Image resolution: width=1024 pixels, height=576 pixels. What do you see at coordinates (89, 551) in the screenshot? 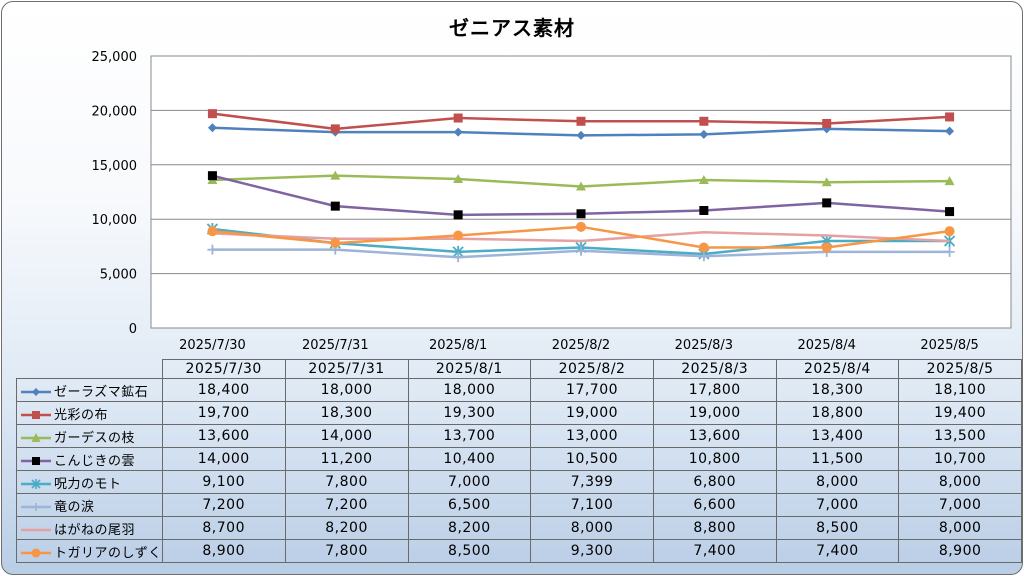
I see `series-label: トガリアのしずく` at bounding box center [89, 551].